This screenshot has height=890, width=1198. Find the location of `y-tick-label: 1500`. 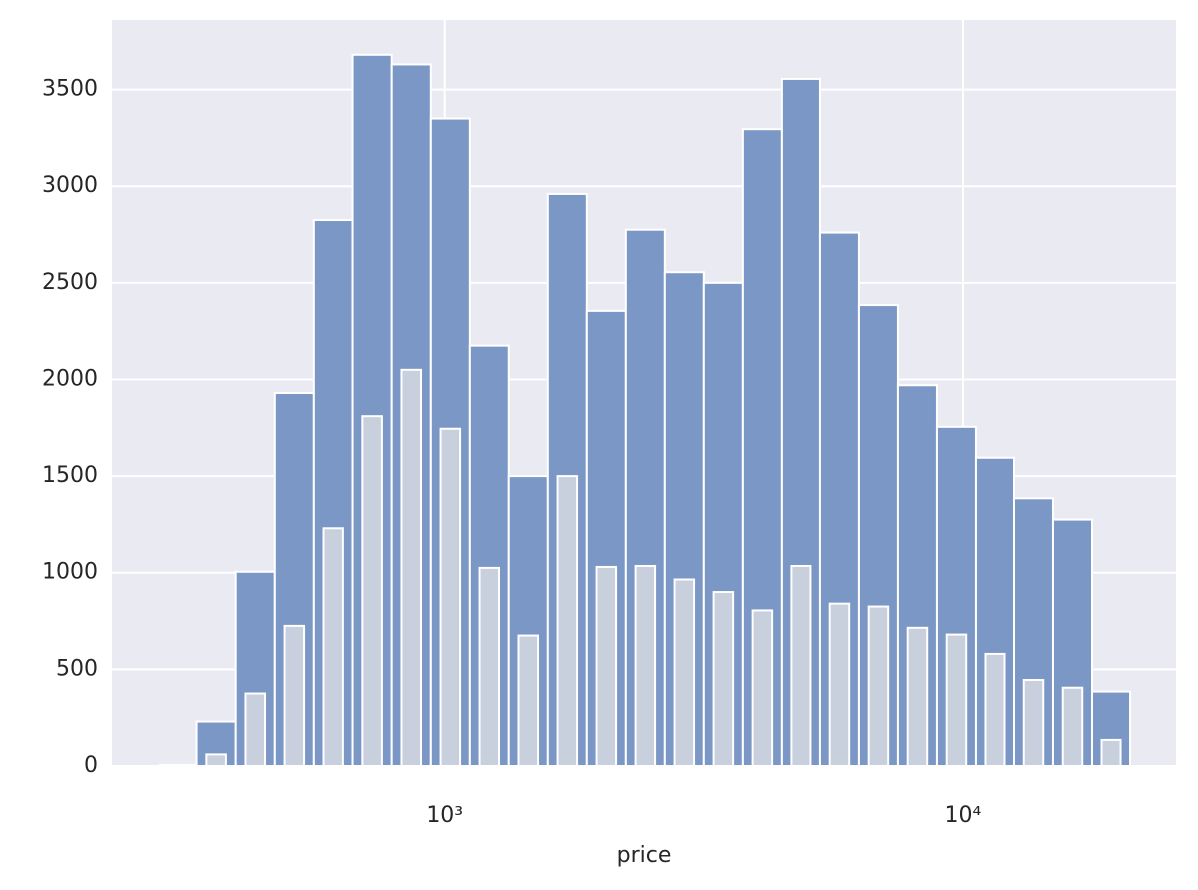

y-tick-label: 1500 is located at coordinates (70, 475).